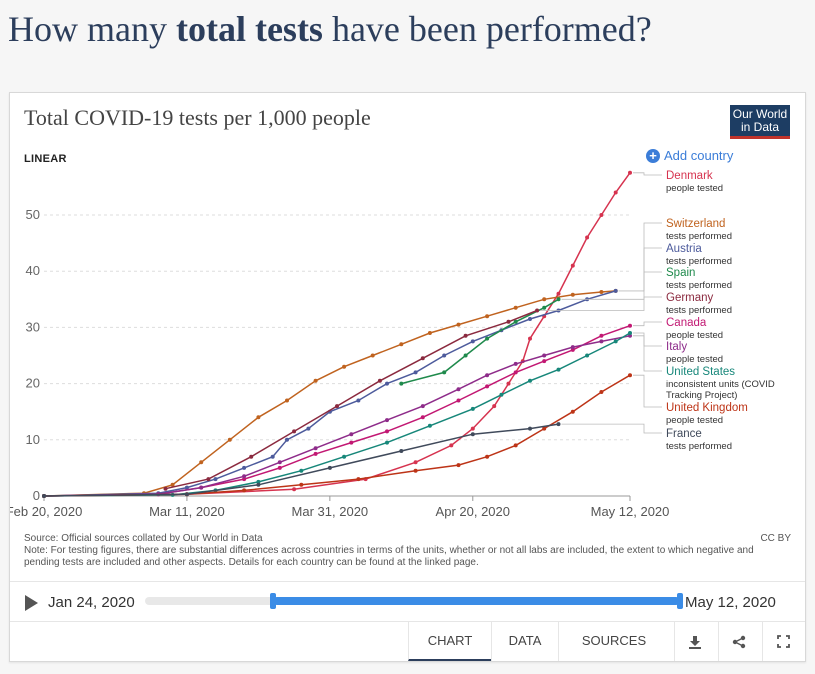 The image size is (815, 674). I want to click on x-tick-label: Apr 20, 2020, so click(473, 511).